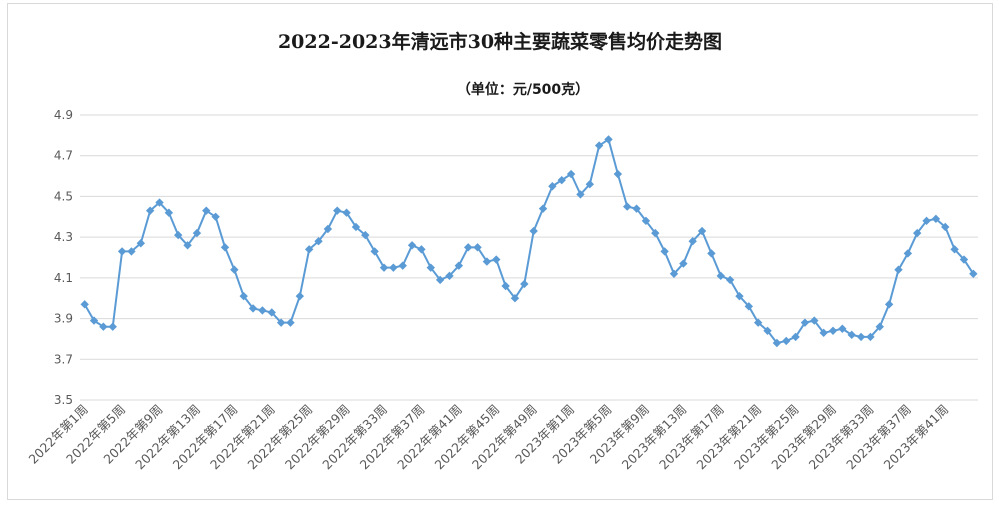  What do you see at coordinates (317, 437) in the screenshot?
I see `x-tick-label: 2022年第29周` at bounding box center [317, 437].